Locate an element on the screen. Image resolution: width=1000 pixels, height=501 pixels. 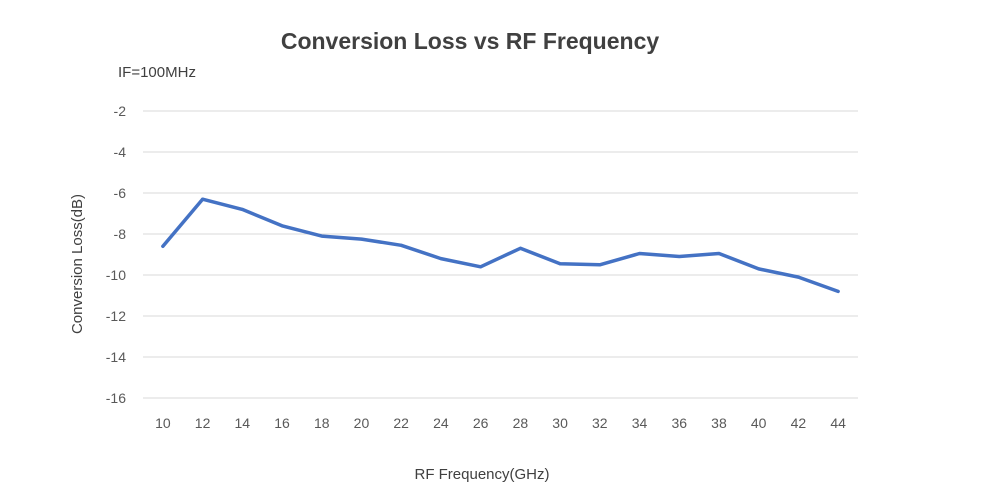
x-tick-label: 18 is located at coordinates (322, 423).